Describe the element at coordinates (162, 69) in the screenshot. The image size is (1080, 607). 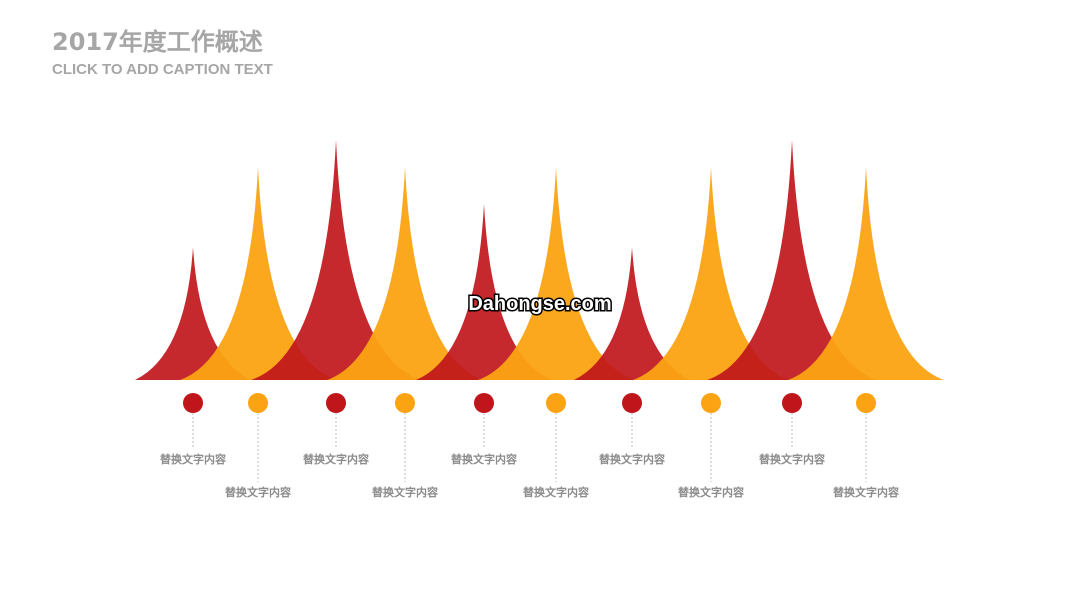
I see `caption: CLICK TO ADD CAPTION TEXT` at that location.